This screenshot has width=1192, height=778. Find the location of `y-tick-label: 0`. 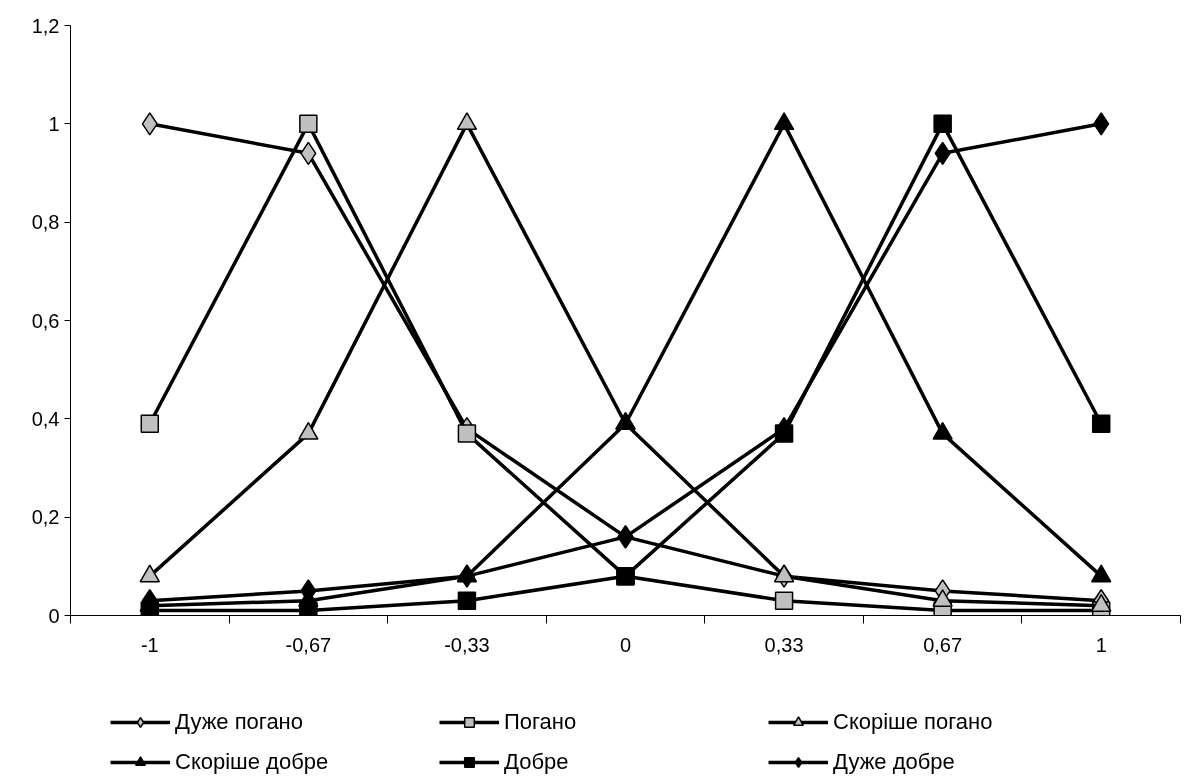

y-tick-label: 0 is located at coordinates (54, 615).